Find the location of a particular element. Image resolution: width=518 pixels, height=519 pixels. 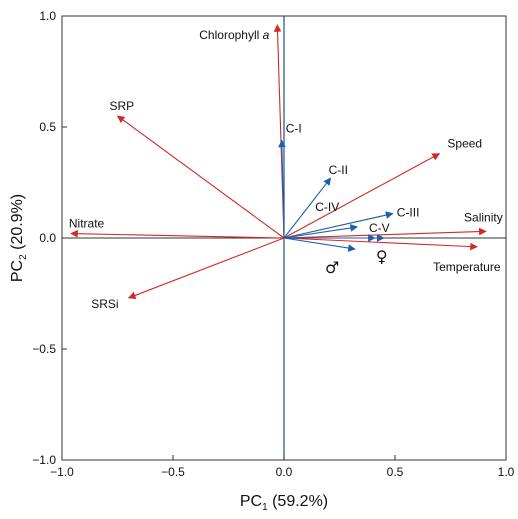

x-tick-label: 0.5 is located at coordinates (395, 472).